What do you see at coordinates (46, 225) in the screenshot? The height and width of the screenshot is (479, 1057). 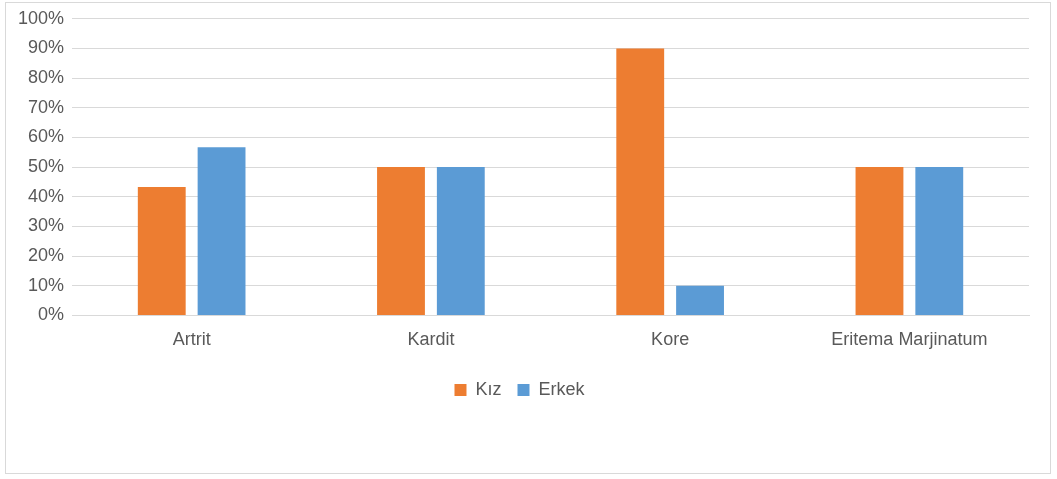 I see `y-tick-label: 30%` at bounding box center [46, 225].